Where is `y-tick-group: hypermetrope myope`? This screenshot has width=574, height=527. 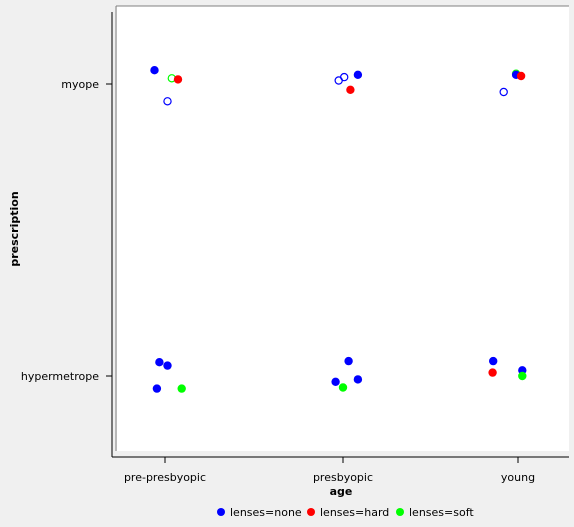
y-tick-group: hypermetrope myope is located at coordinates (66, 230).